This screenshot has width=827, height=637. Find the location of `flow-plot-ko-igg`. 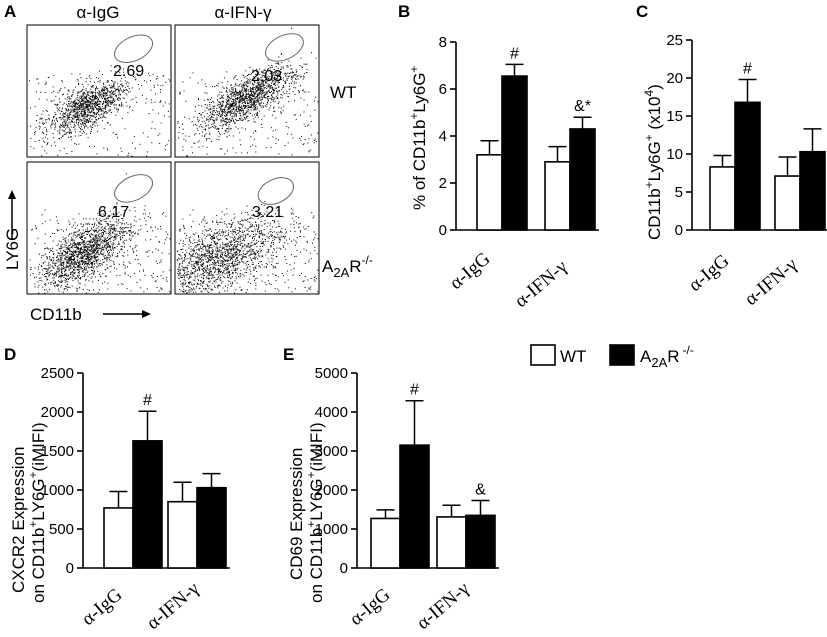

flow-plot-ko-igg is located at coordinates (99, 228).